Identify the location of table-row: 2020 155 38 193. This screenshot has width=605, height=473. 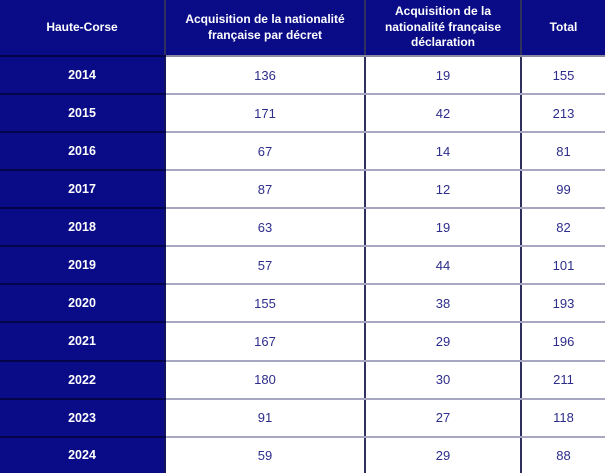
(302, 304).